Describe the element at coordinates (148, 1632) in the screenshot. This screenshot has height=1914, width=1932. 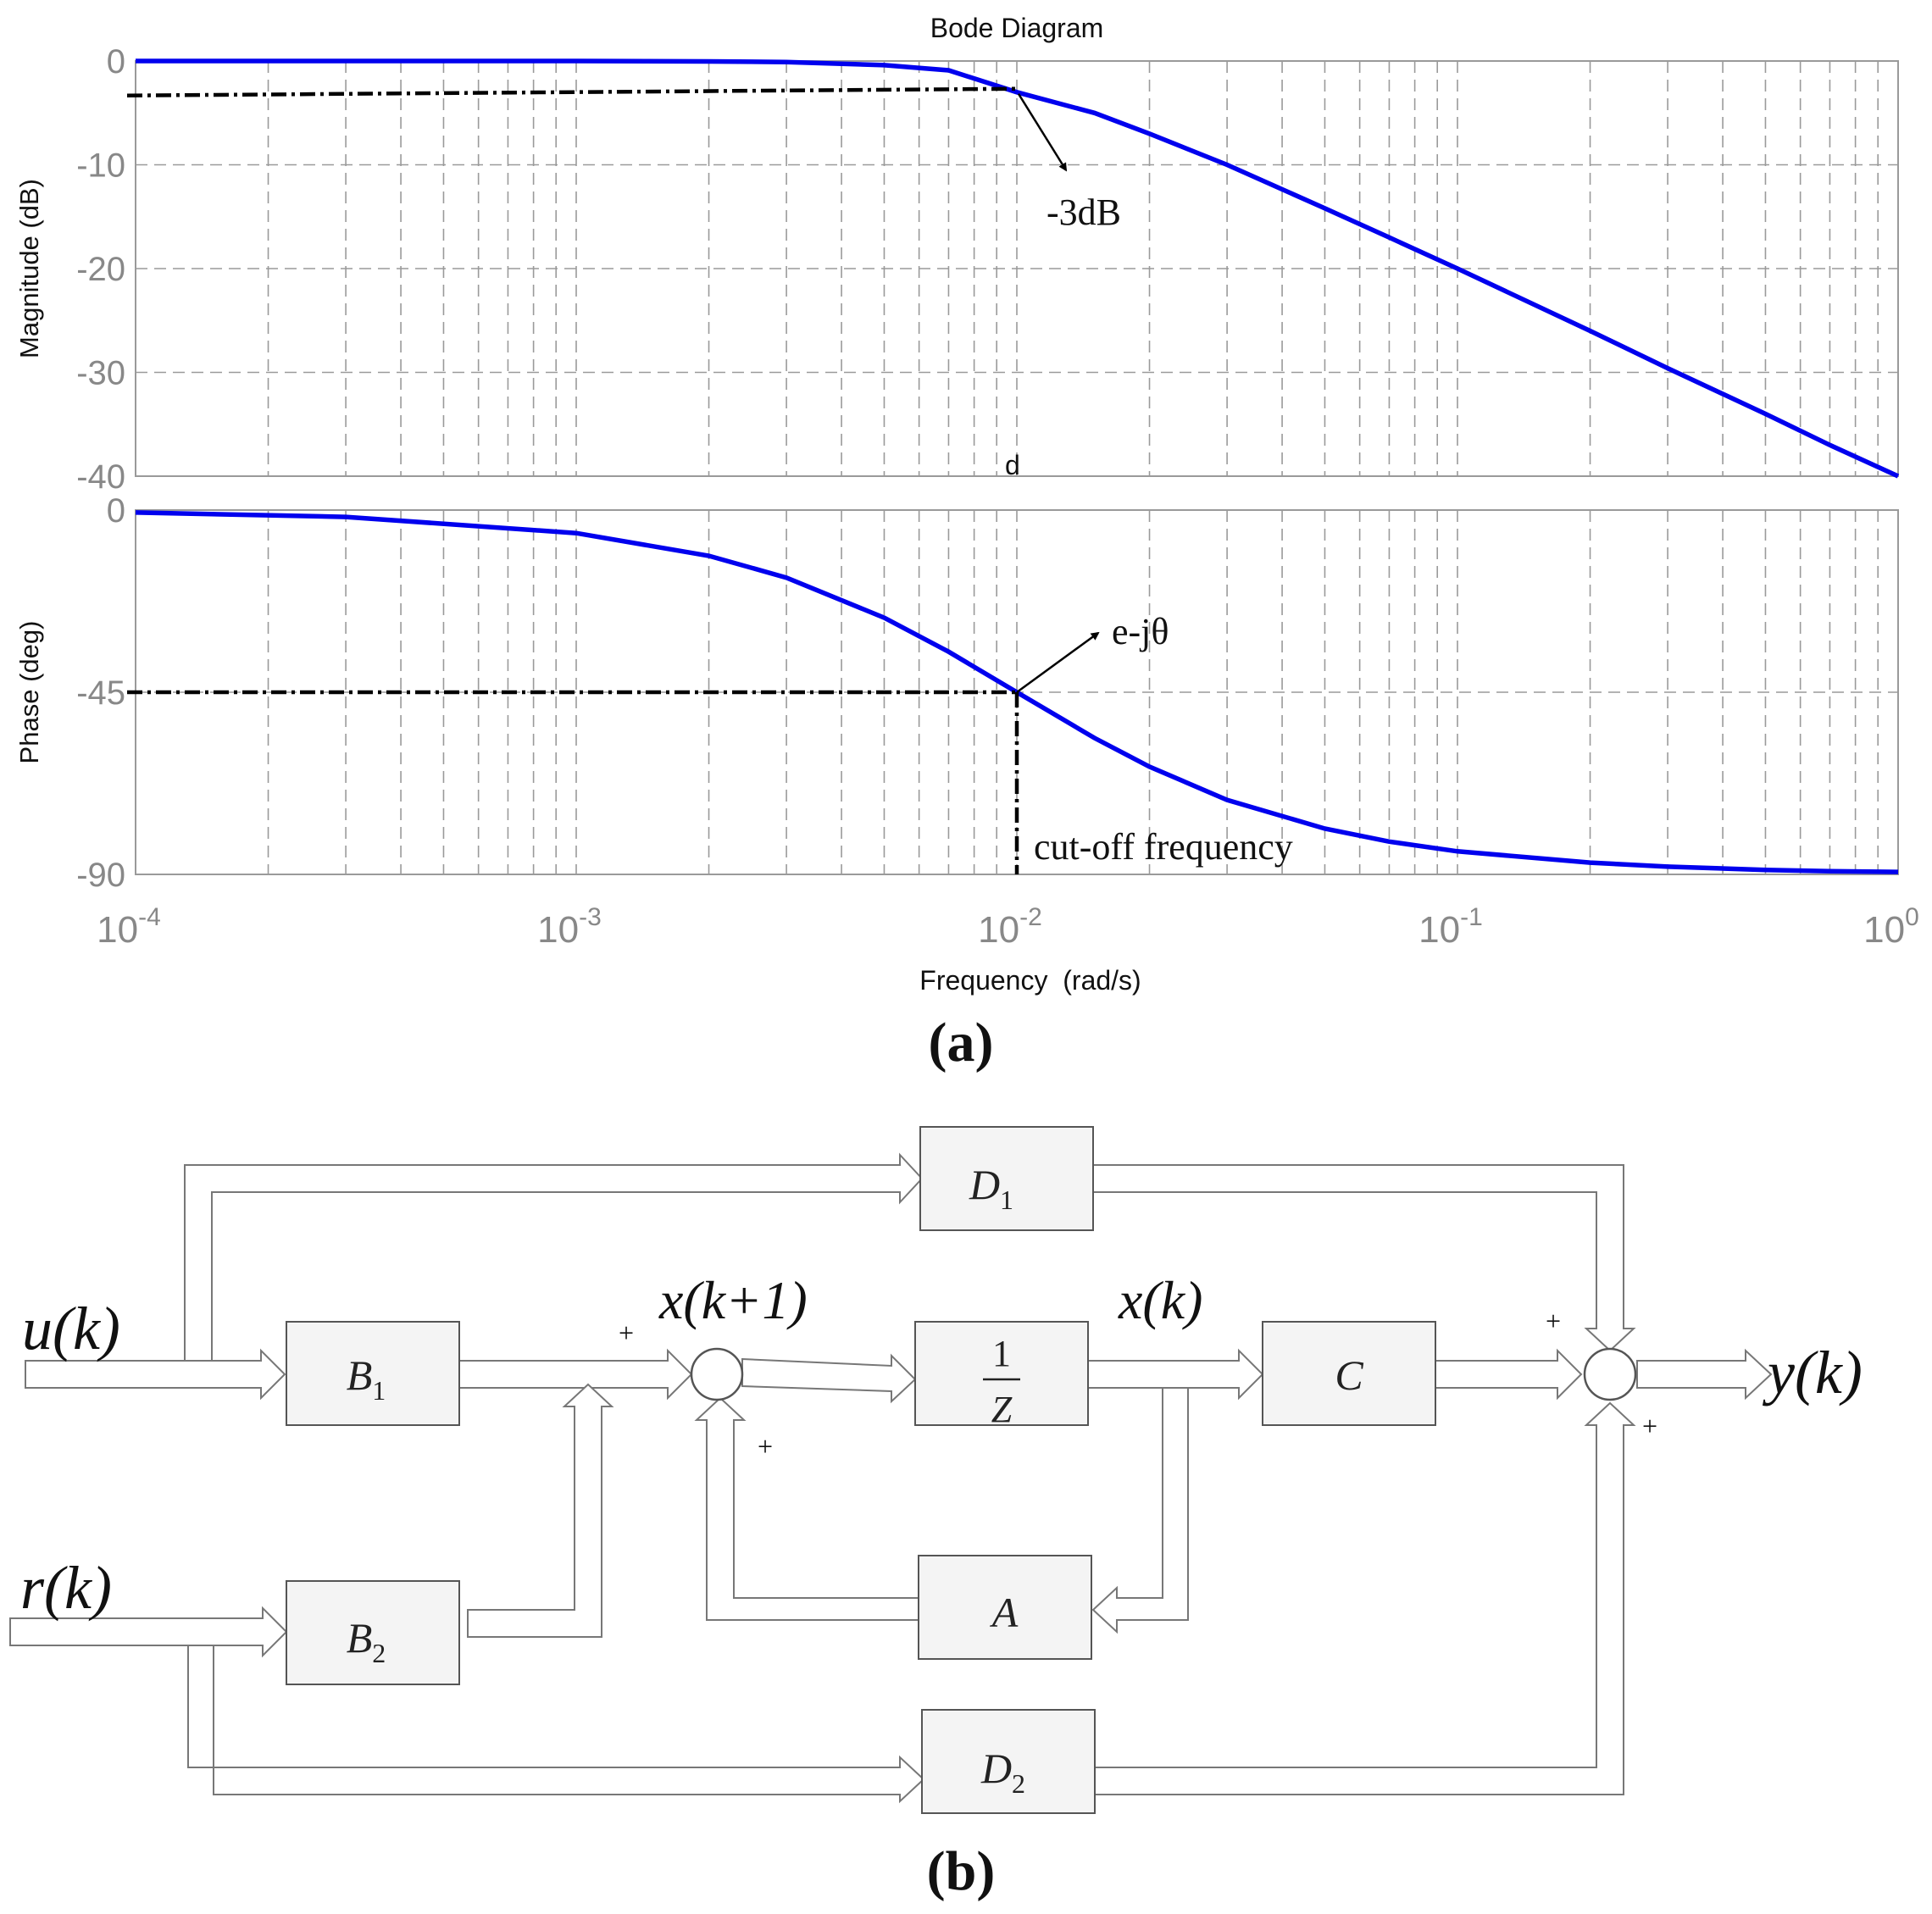
I see `pipe-r-to-b2` at that location.